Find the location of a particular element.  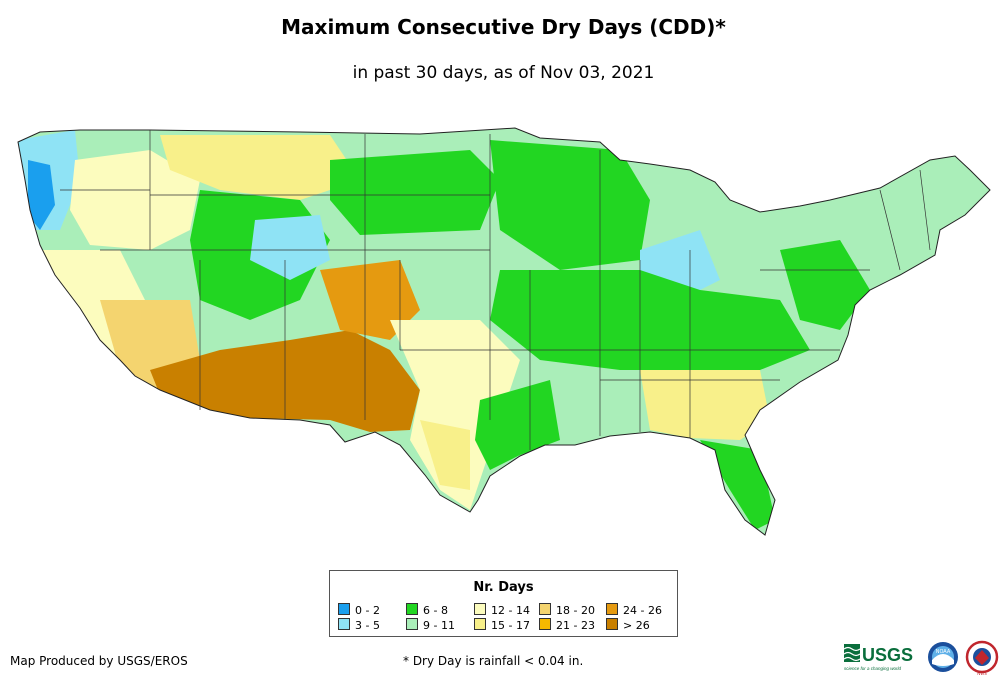

legend-item: 24 - 26 is located at coordinates (634, 610).